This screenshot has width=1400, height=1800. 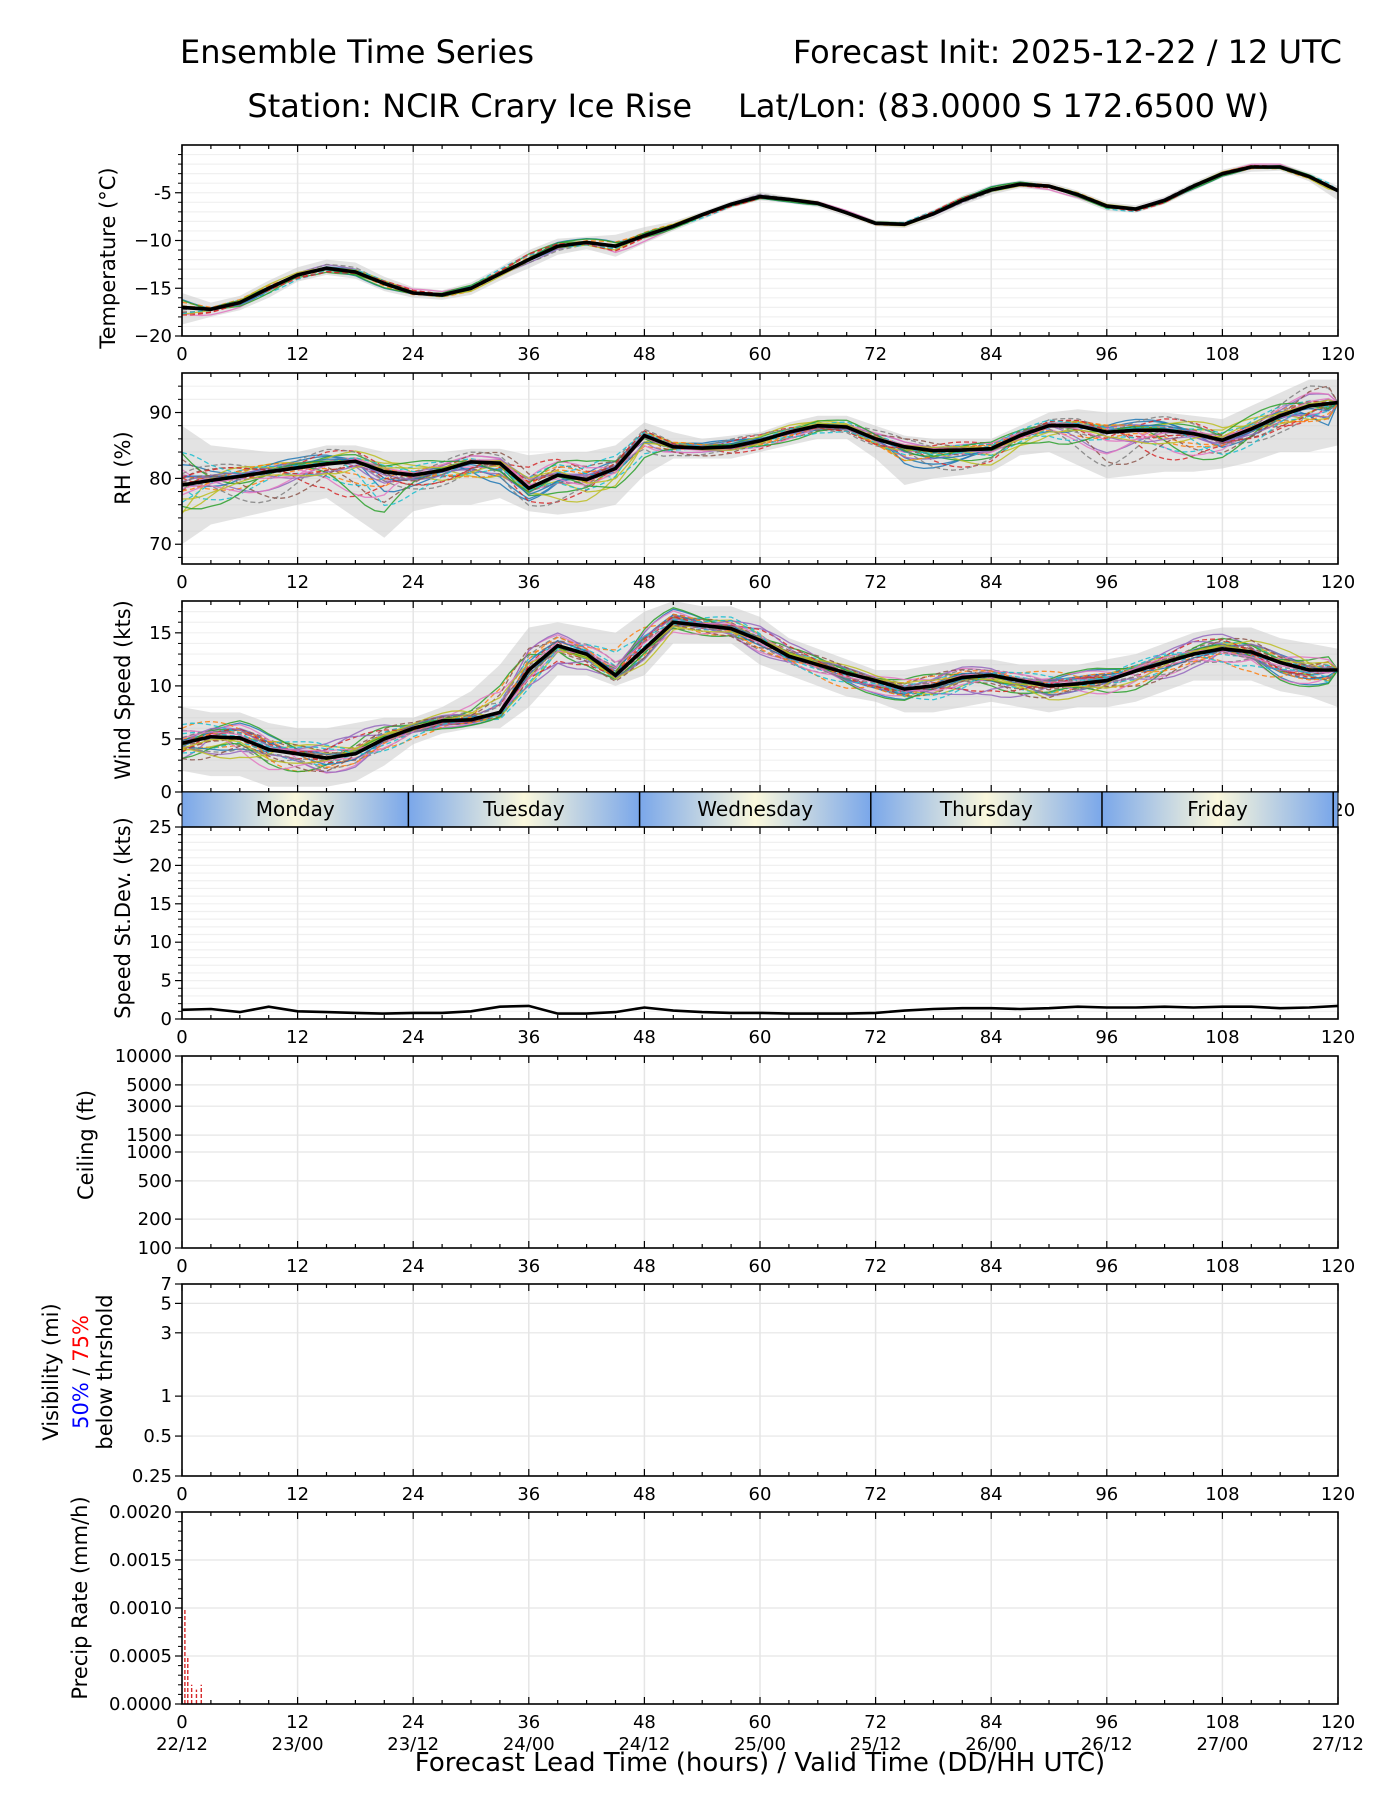 I want to click on temperature-xtick-label: 72, so click(x=875, y=354).